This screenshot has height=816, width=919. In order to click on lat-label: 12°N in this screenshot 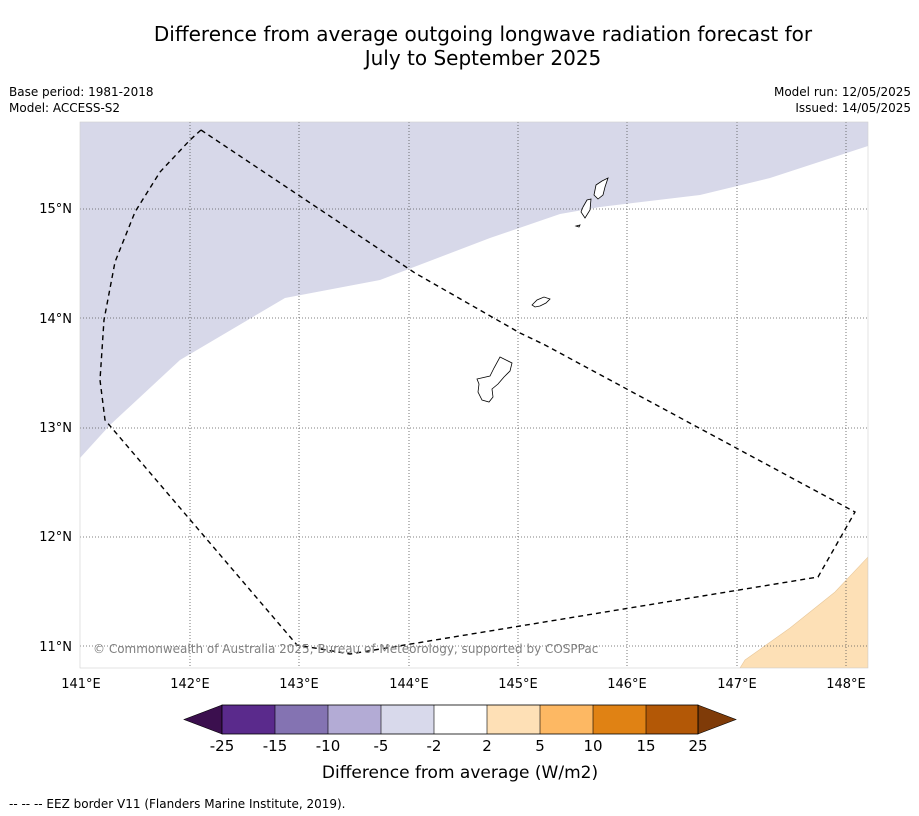, I will do `click(55, 537)`.